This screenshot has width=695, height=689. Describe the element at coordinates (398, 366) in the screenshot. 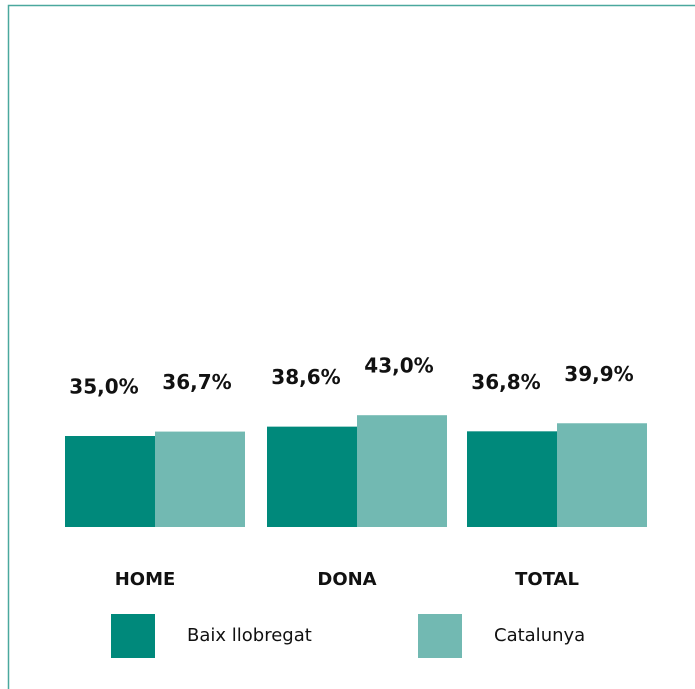

I see `value-label: 43,0%` at that location.